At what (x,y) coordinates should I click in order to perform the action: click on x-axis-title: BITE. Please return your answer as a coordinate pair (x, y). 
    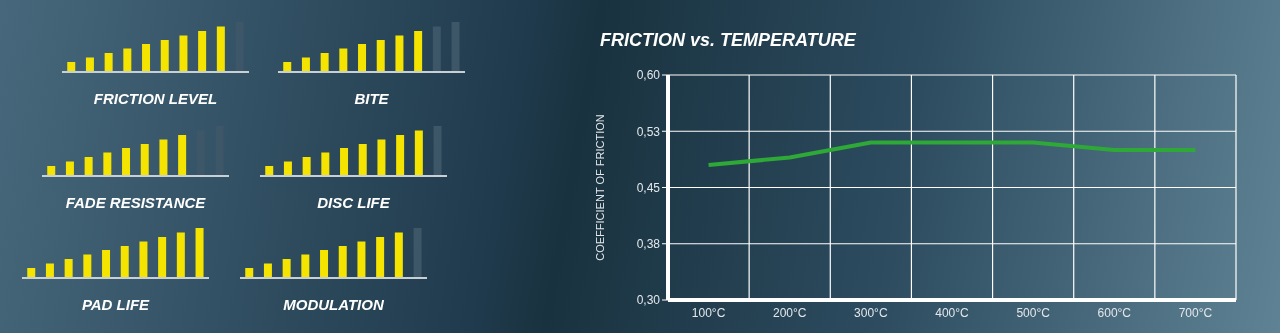
    Looking at the image, I should click on (372, 98).